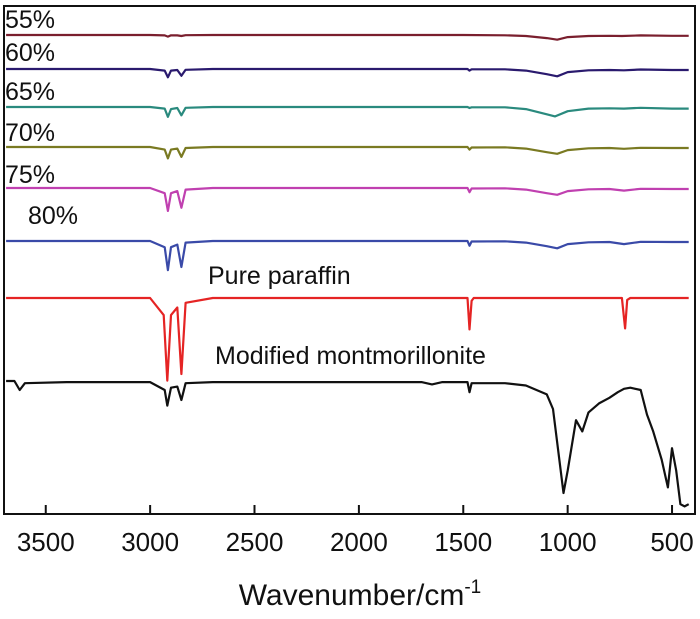 The image size is (700, 619). Describe the element at coordinates (255, 542) in the screenshot. I see `x-tick-label-3: 2500` at that location.